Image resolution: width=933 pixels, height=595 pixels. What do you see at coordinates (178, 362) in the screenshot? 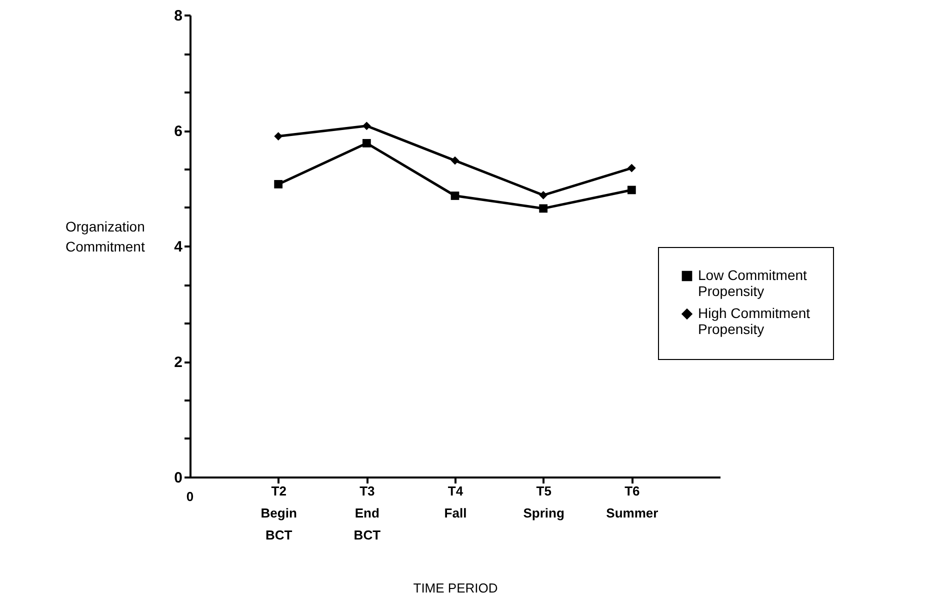
I see `y-tick-label: 2` at bounding box center [178, 362].